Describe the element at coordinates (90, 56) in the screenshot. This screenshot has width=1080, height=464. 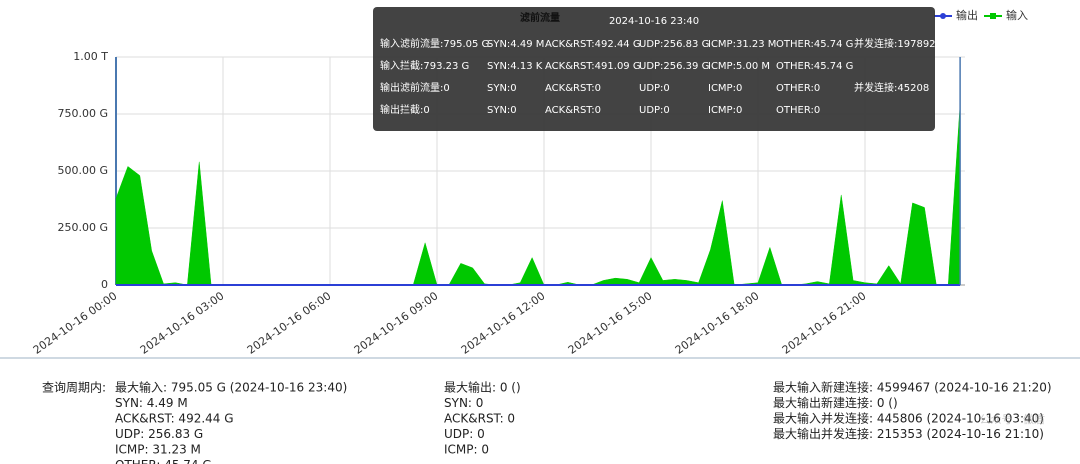
I see `y-tick-label: 1.00 T` at that location.